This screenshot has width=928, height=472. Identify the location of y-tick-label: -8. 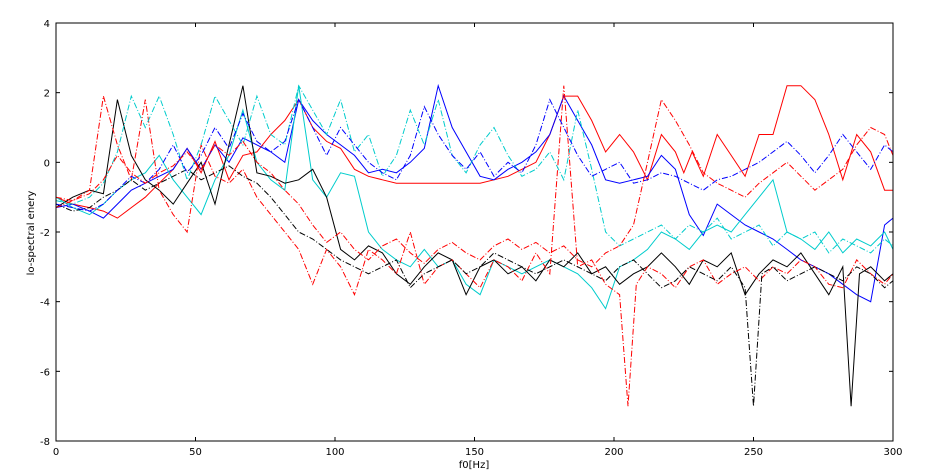
(45, 442).